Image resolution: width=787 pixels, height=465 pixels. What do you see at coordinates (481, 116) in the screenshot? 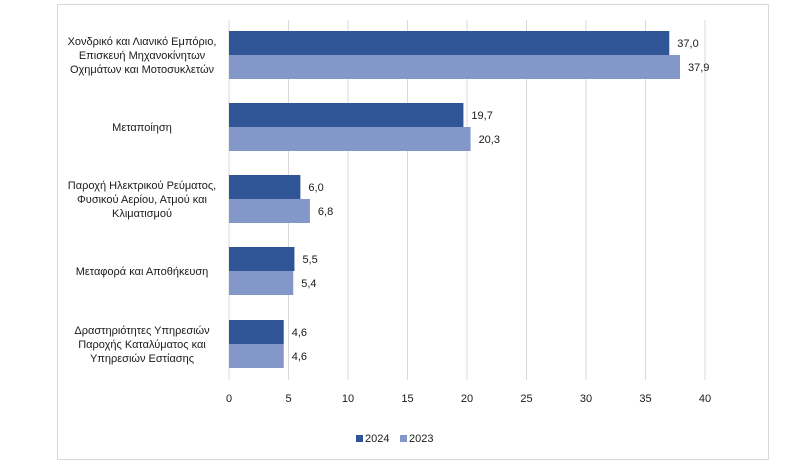
I see `data-label: 19,7` at bounding box center [481, 116].